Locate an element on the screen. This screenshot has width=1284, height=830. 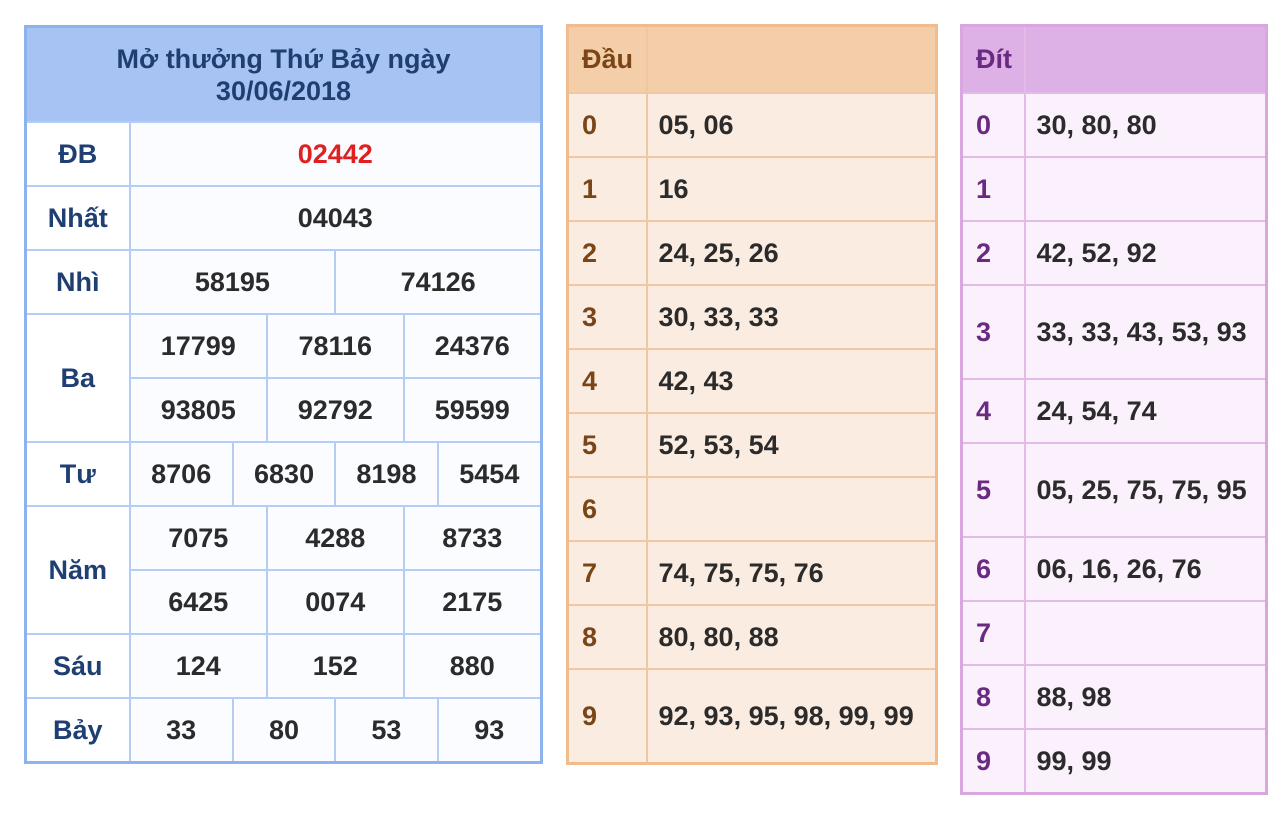
tail-row-key: 0 is located at coordinates (993, 125).